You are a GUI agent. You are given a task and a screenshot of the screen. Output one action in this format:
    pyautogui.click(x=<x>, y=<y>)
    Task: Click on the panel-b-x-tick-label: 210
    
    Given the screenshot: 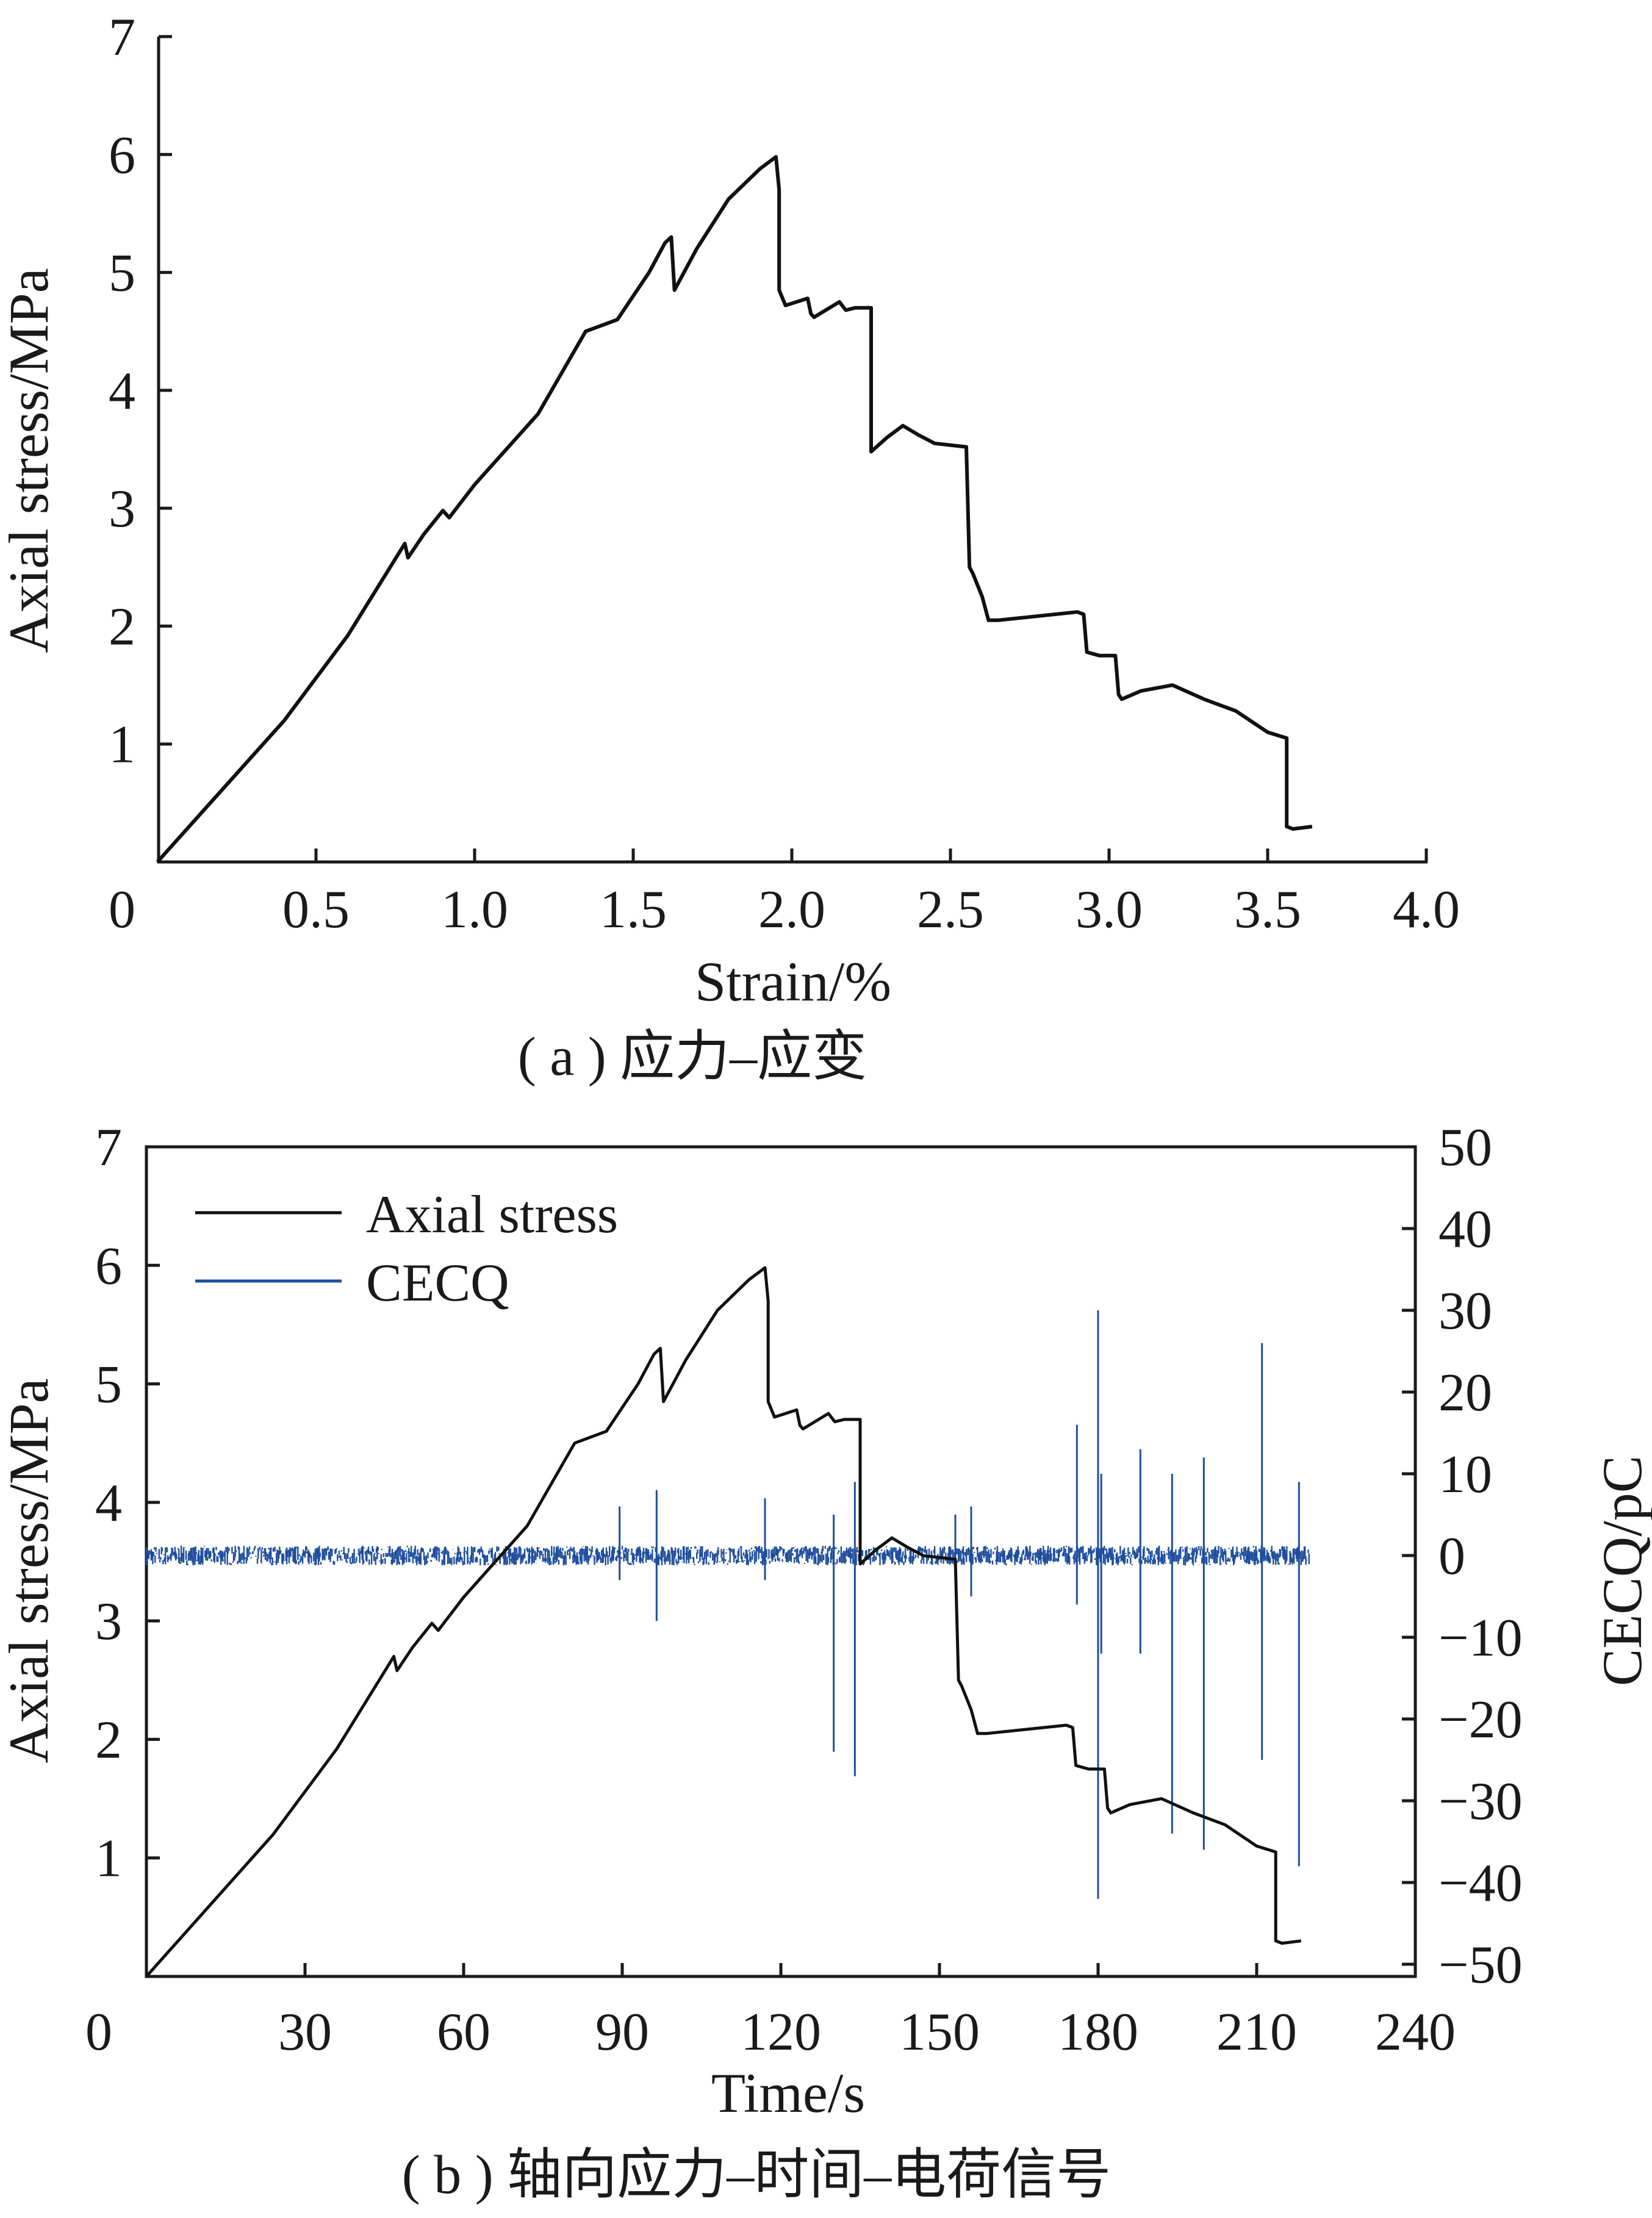 What is the action you would take?
    pyautogui.click(x=1256, y=2032)
    